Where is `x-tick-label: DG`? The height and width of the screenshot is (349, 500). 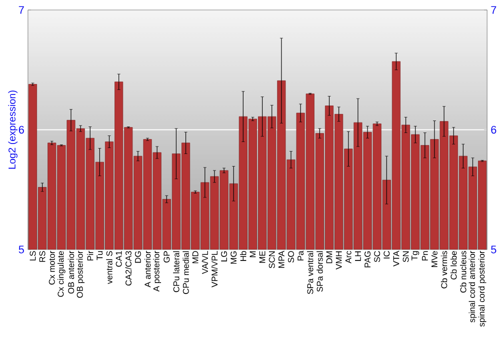 x-tick-label: DG is located at coordinates (137, 257).